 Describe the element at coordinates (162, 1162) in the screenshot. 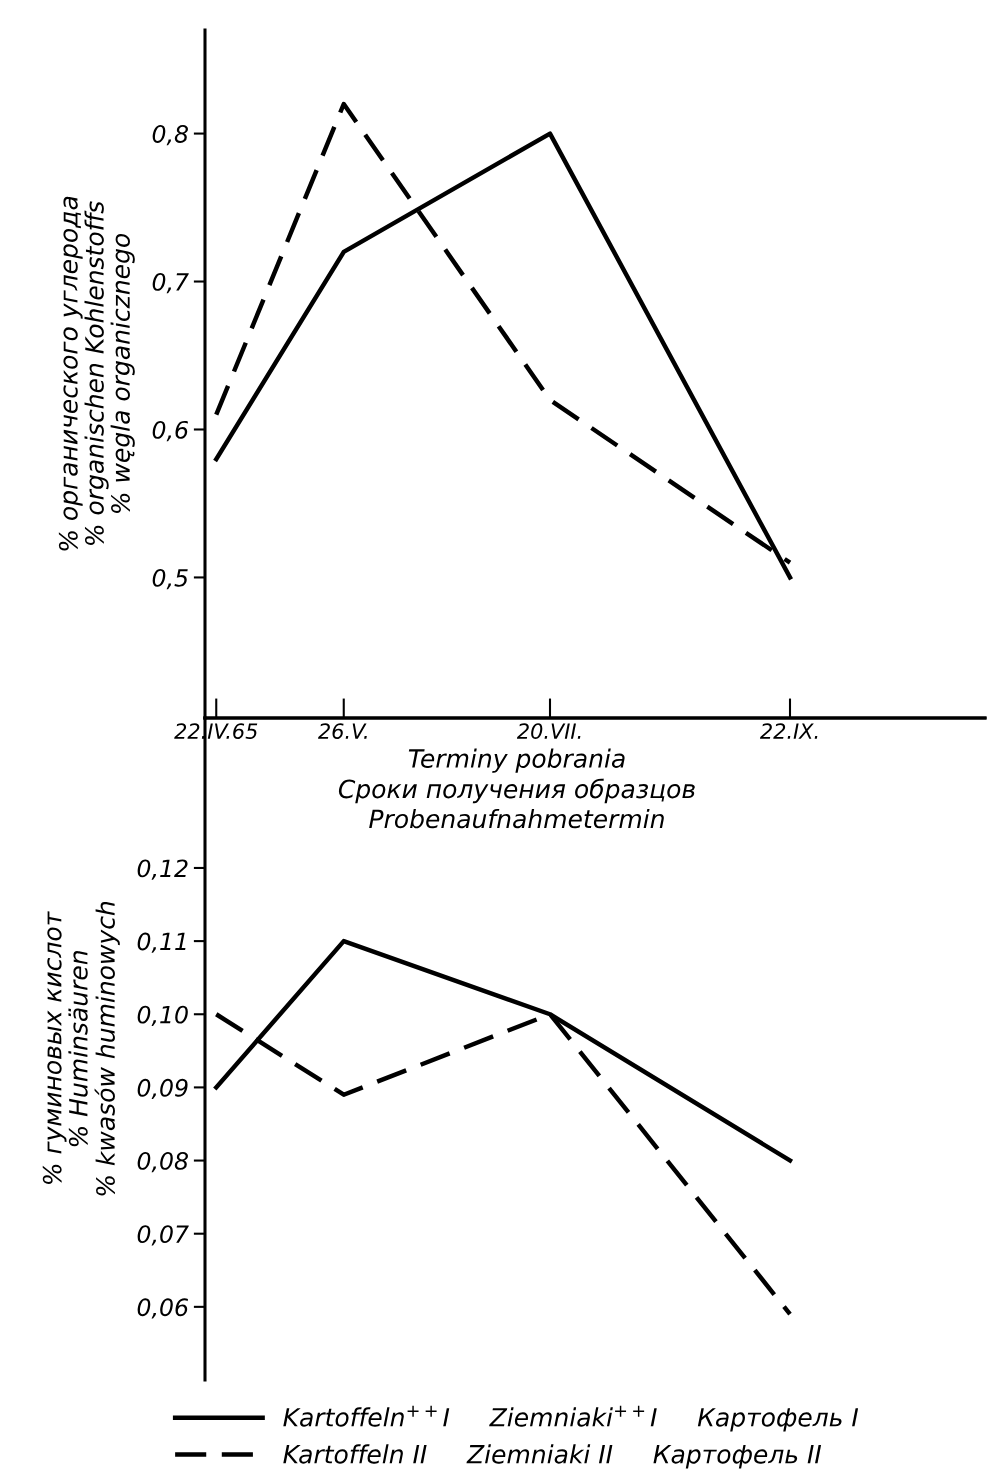

I see `y-tick-label: 0,08` at that location.